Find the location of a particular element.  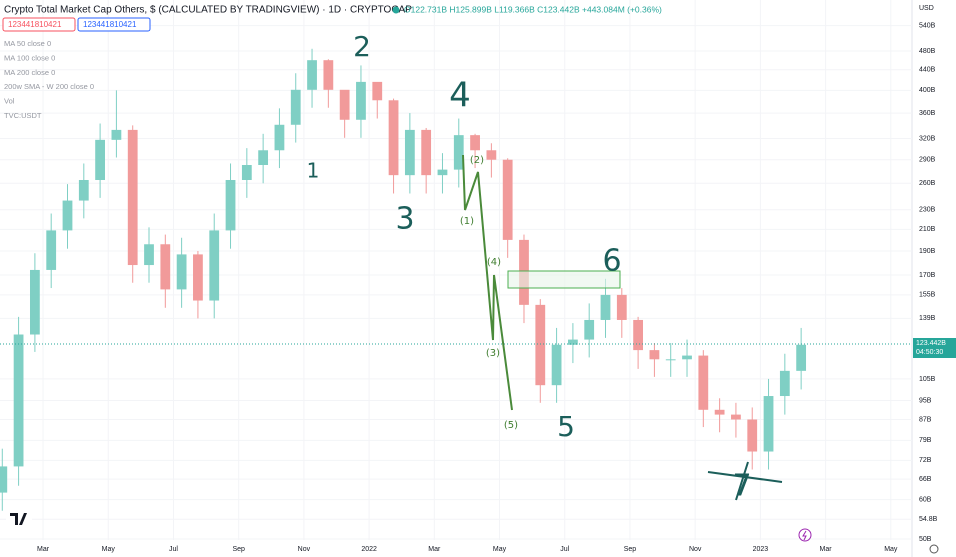

y-tick-label: 155B is located at coordinates (927, 295).